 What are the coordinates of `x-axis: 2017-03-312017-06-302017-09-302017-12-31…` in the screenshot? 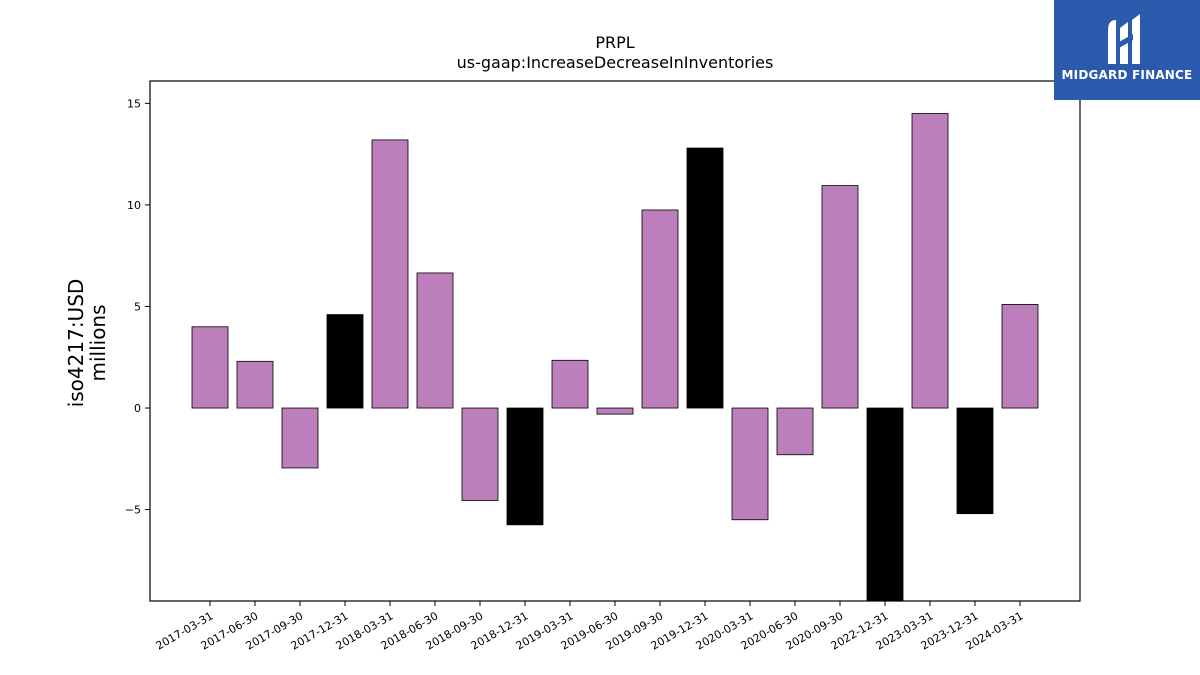 It's located at (590, 627).